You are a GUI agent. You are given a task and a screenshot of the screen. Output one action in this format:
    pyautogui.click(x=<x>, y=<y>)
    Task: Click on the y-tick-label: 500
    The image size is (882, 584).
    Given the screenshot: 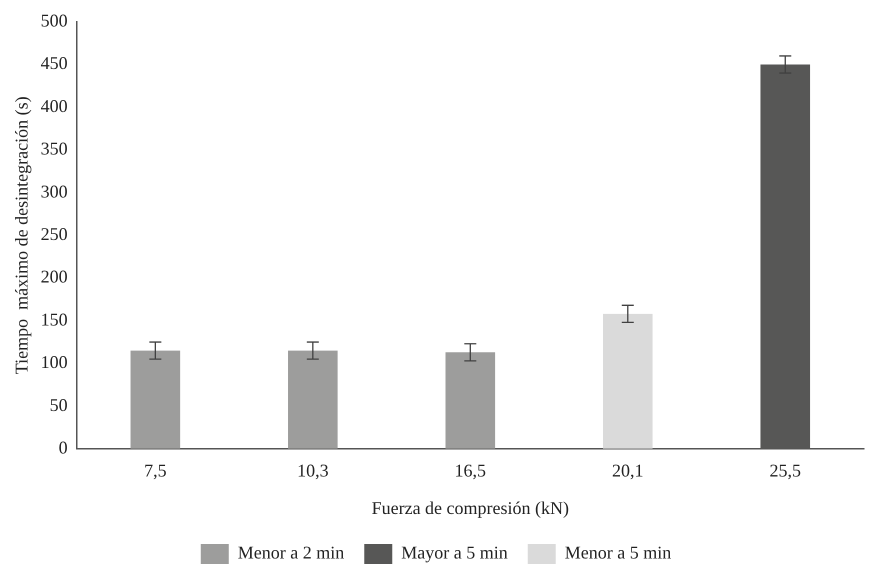 What is the action you would take?
    pyautogui.click(x=54, y=20)
    